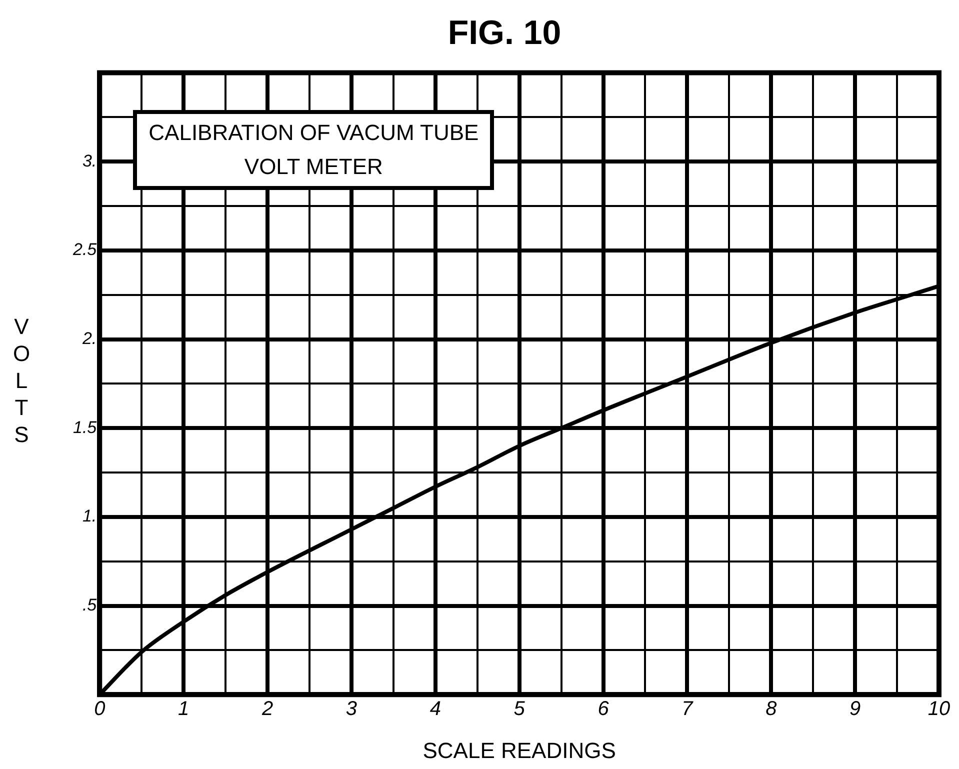 The image size is (959, 769). I want to click on x-tick-label: 8, so click(771, 709).